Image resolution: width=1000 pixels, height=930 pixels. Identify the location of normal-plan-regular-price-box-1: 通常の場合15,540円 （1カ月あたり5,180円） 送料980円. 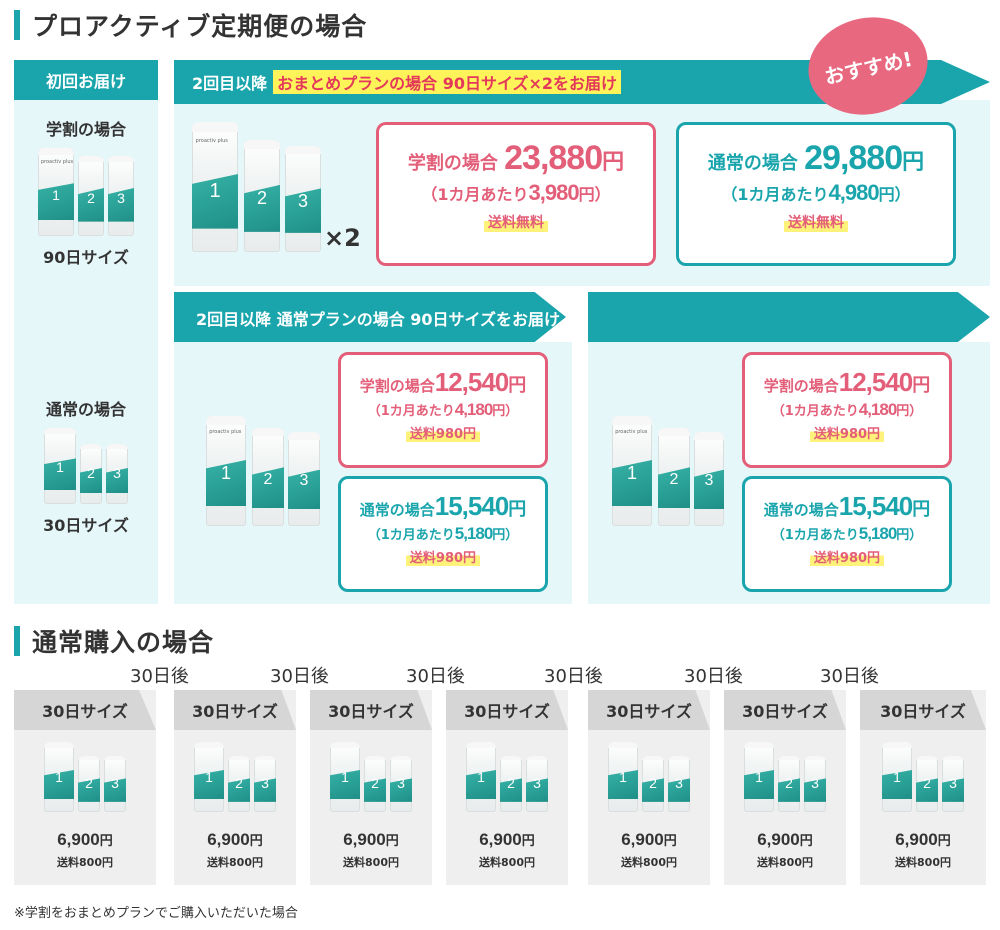
(443, 534).